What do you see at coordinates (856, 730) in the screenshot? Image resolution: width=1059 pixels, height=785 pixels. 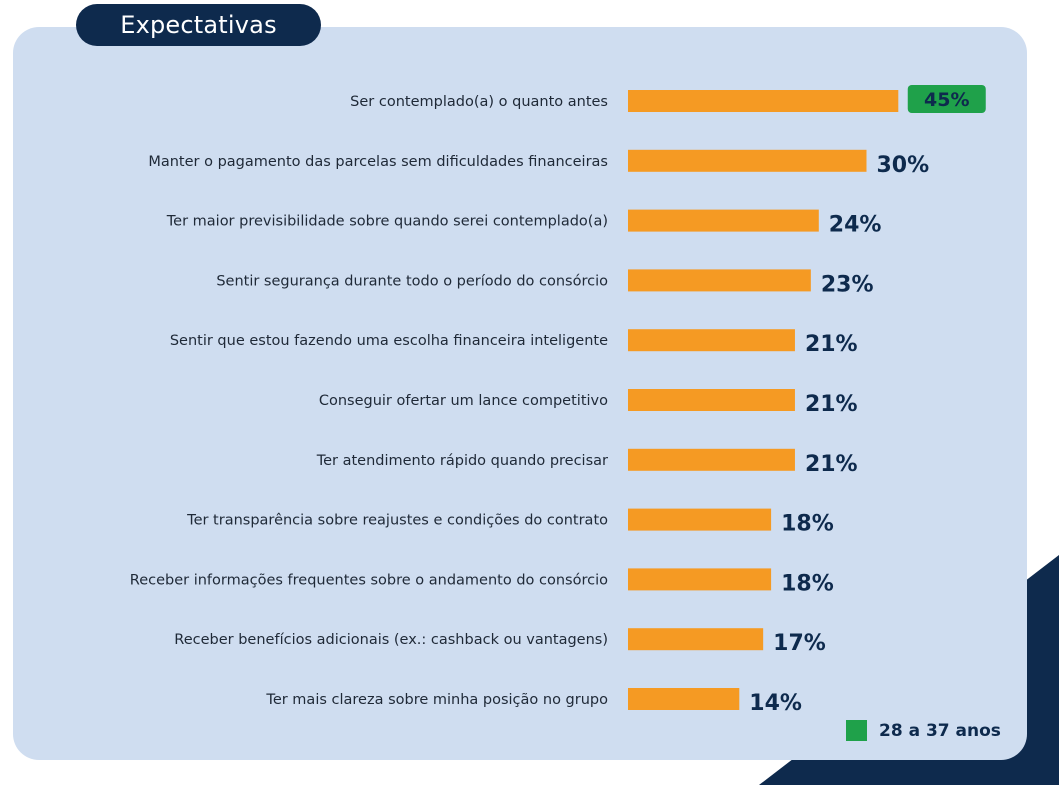 I see `legend-swatch` at bounding box center [856, 730].